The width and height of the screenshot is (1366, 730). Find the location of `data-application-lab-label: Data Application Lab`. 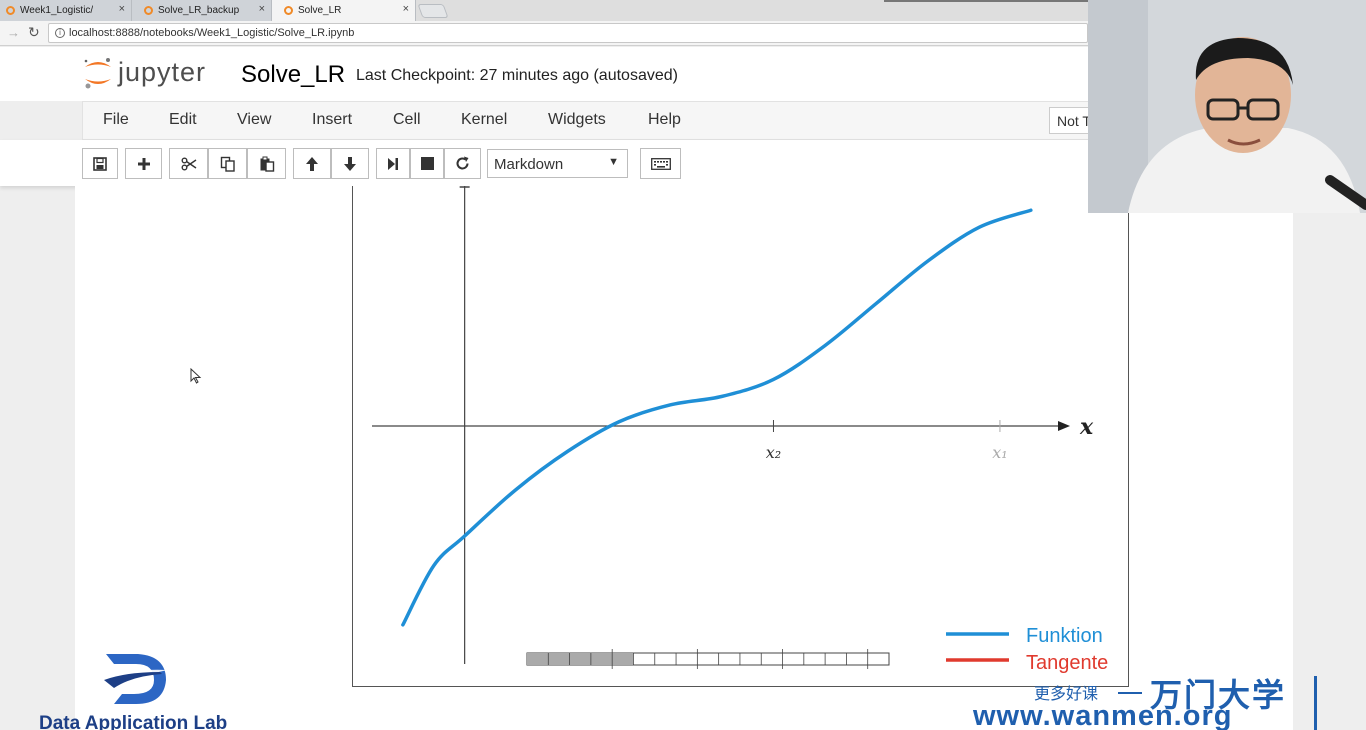

data-application-lab-label: Data Application Lab is located at coordinates (133, 721).